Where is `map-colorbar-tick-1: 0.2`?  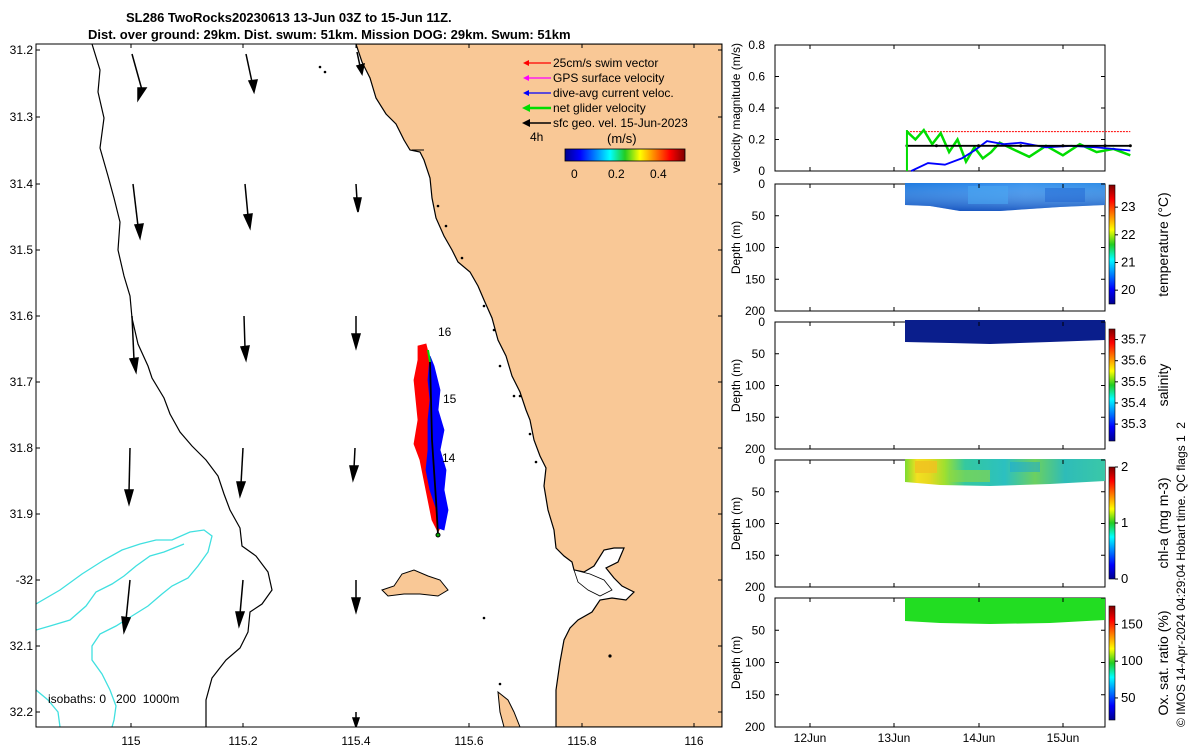
map-colorbar-tick-1: 0.2 is located at coordinates (616, 174).